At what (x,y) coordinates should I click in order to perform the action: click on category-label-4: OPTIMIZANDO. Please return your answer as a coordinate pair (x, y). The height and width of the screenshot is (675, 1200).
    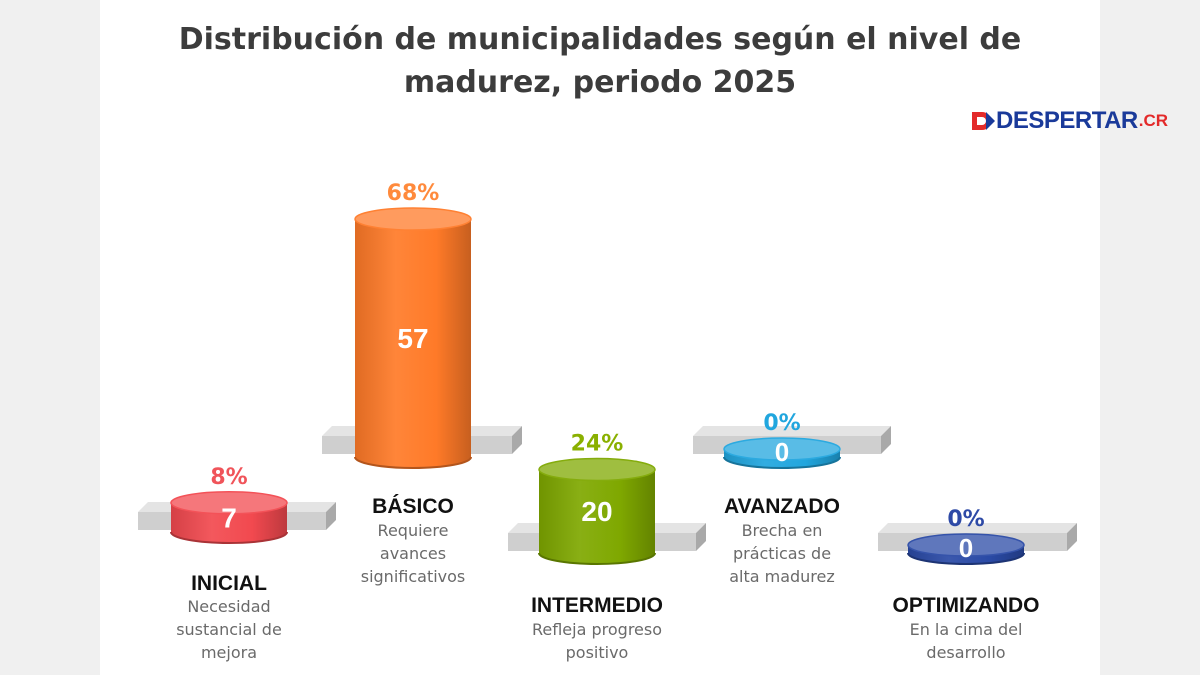
    Looking at the image, I should click on (966, 605).